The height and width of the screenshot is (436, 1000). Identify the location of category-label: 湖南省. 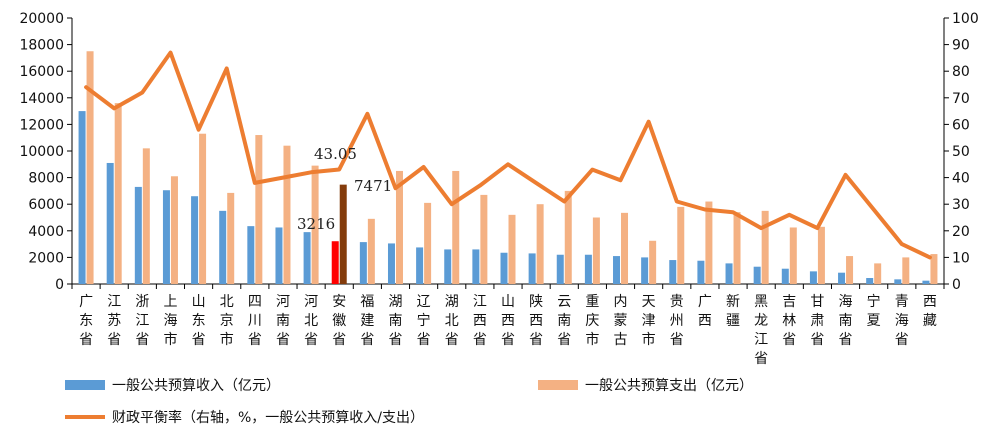
(395, 321).